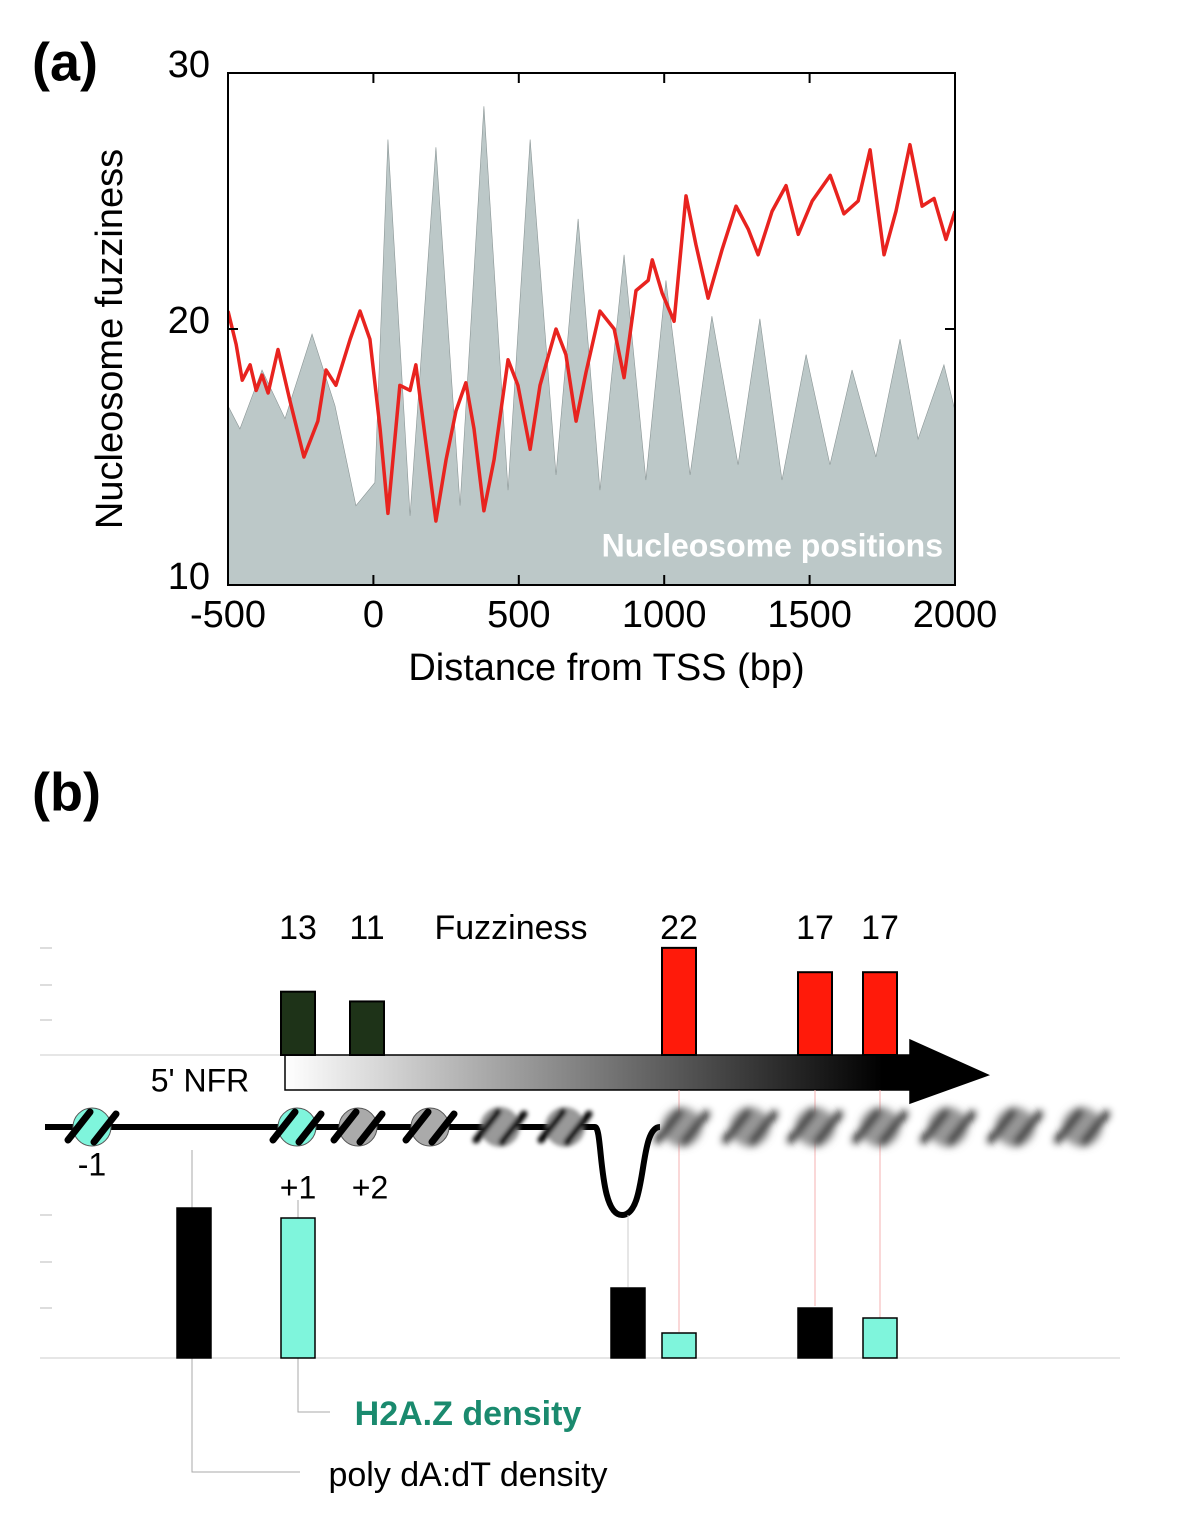 Image resolution: width=1200 pixels, height=1534 pixels. What do you see at coordinates (228, 615) in the screenshot?
I see `x-tick-label: -500` at bounding box center [228, 615].